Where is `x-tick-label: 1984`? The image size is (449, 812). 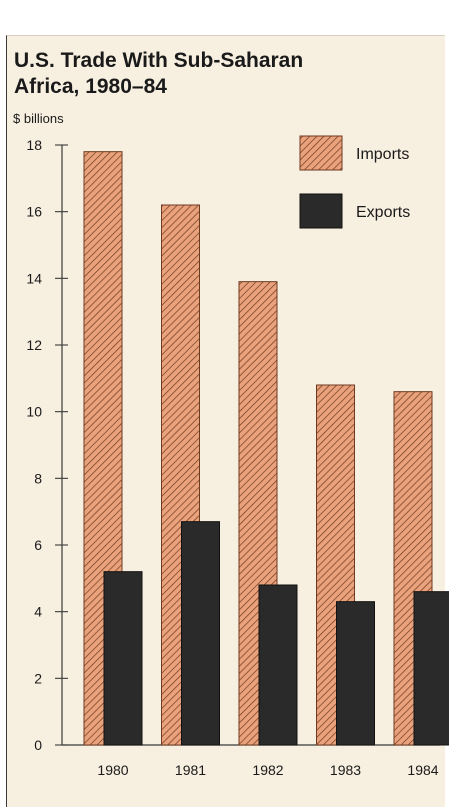 x-tick-label: 1984 is located at coordinates (422, 770).